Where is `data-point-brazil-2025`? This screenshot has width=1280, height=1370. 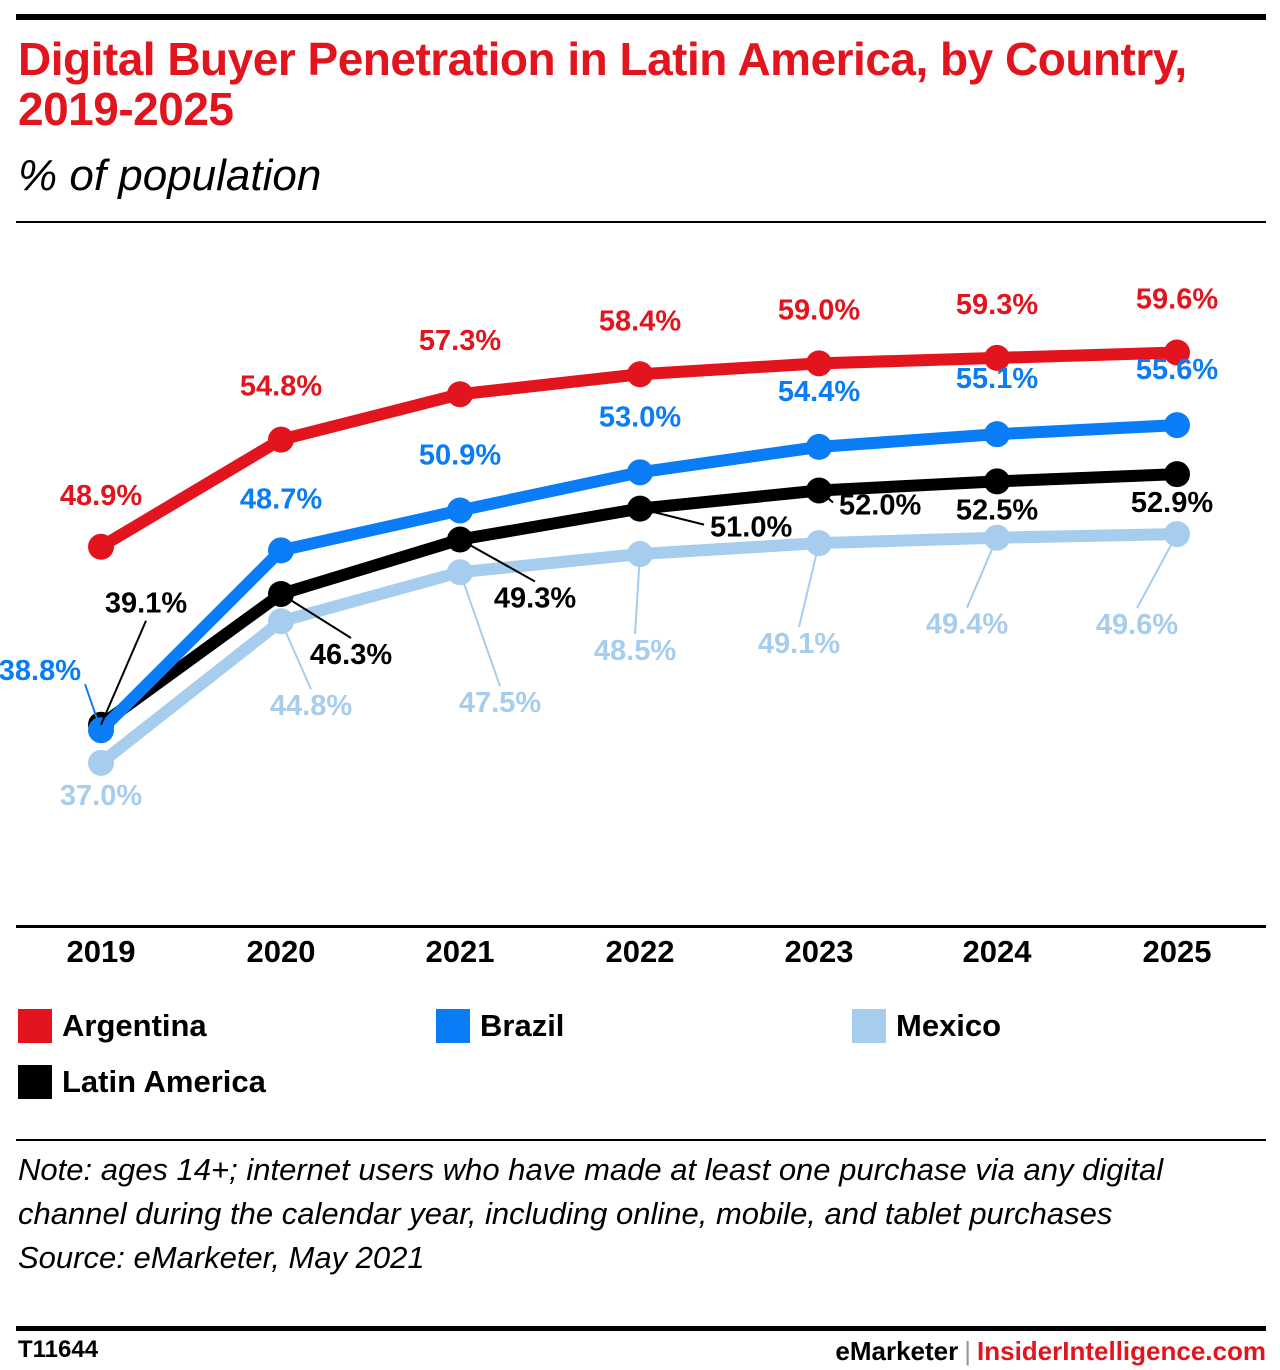 data-point-brazil-2025 is located at coordinates (1177, 425).